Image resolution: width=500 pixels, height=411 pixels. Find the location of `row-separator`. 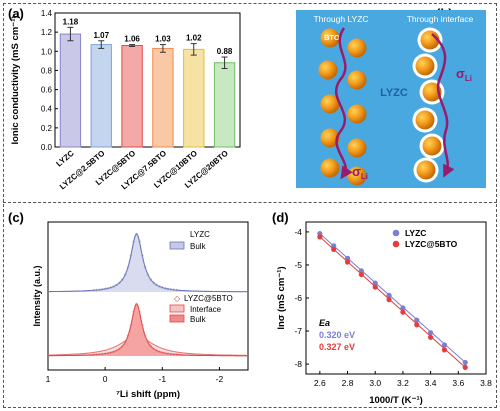

row-separator is located at coordinates (250, 202).